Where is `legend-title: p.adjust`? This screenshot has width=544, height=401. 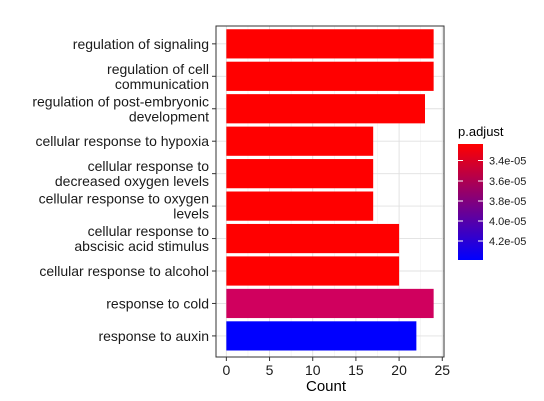 legend-title: p.adjust is located at coordinates (481, 131).